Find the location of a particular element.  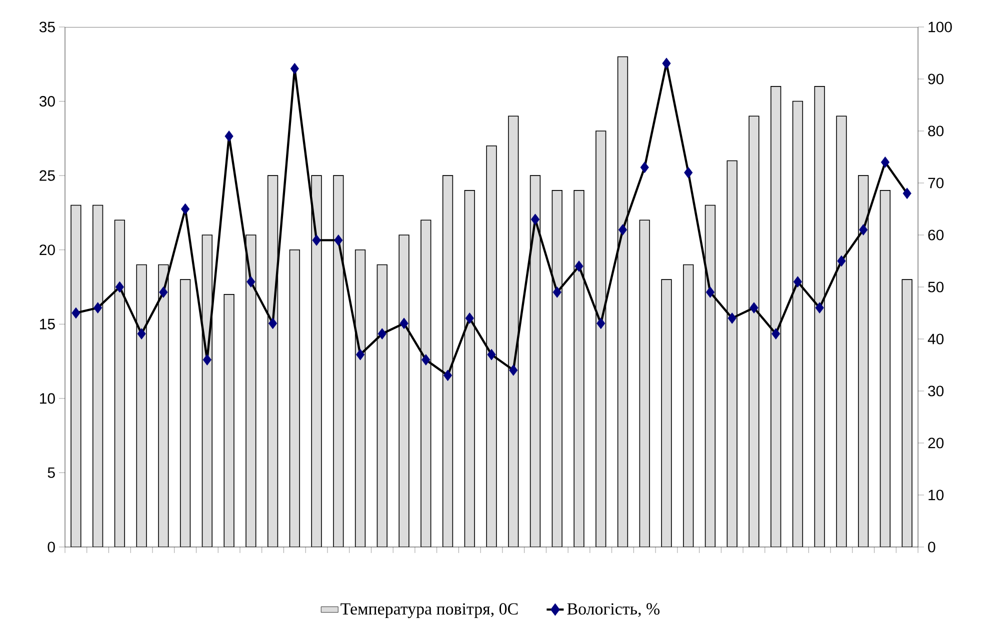

y-tick-label: 15 is located at coordinates (47, 324).